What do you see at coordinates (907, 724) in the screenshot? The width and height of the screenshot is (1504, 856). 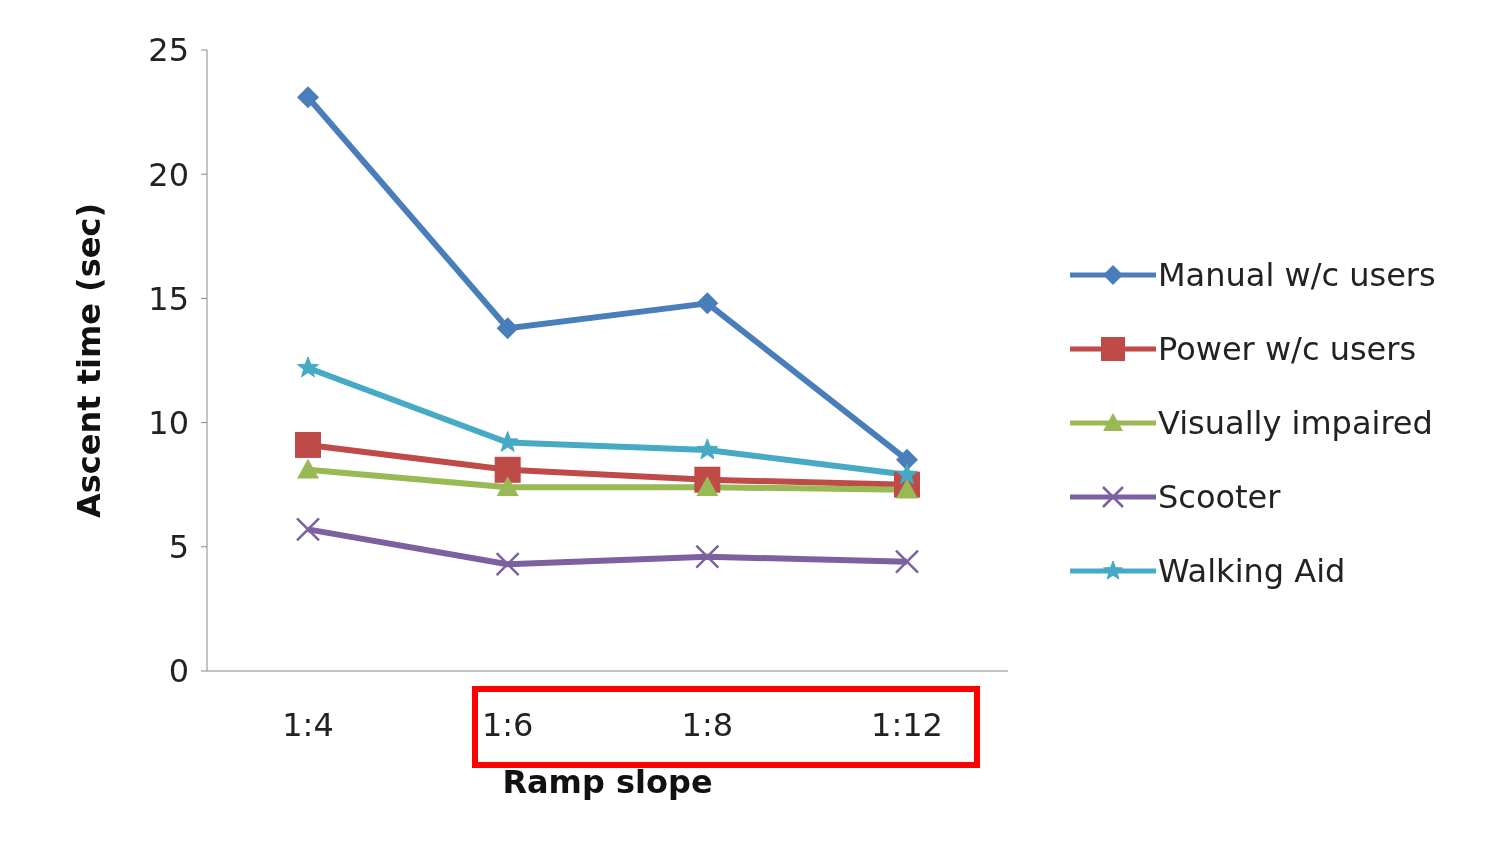 I see `x-tick-label: 1:12` at bounding box center [907, 724].